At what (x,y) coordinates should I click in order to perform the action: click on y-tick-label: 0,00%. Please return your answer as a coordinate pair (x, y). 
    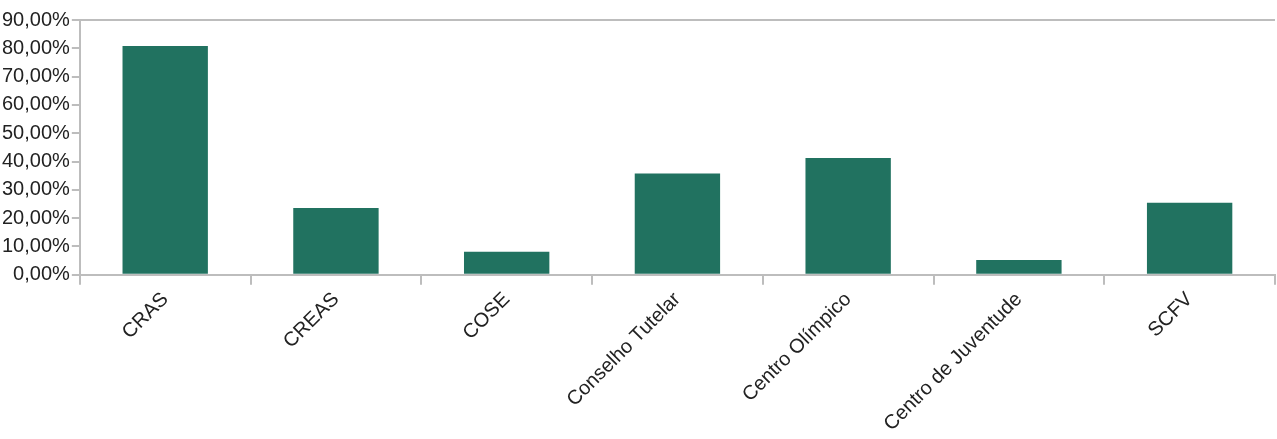
    Looking at the image, I should click on (42, 273).